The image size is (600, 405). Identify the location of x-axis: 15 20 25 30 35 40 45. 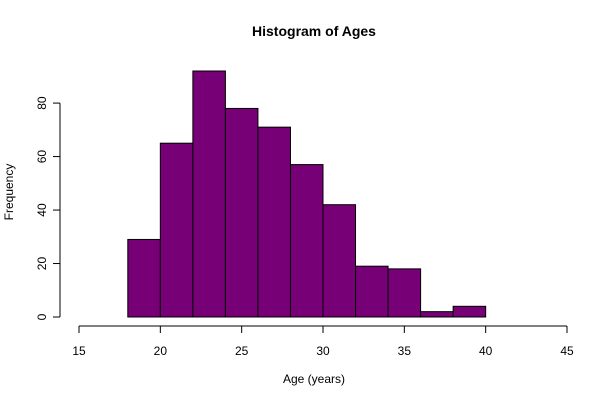
(323, 341).